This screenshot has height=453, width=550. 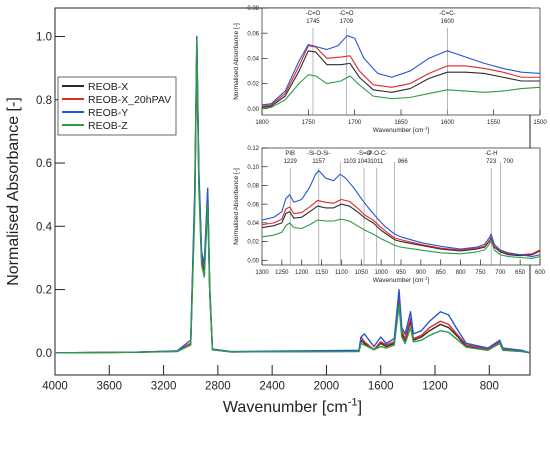 What do you see at coordinates (129, 100) in the screenshot?
I see `legend-label: REOB-X_20hPAV` at bounding box center [129, 100].